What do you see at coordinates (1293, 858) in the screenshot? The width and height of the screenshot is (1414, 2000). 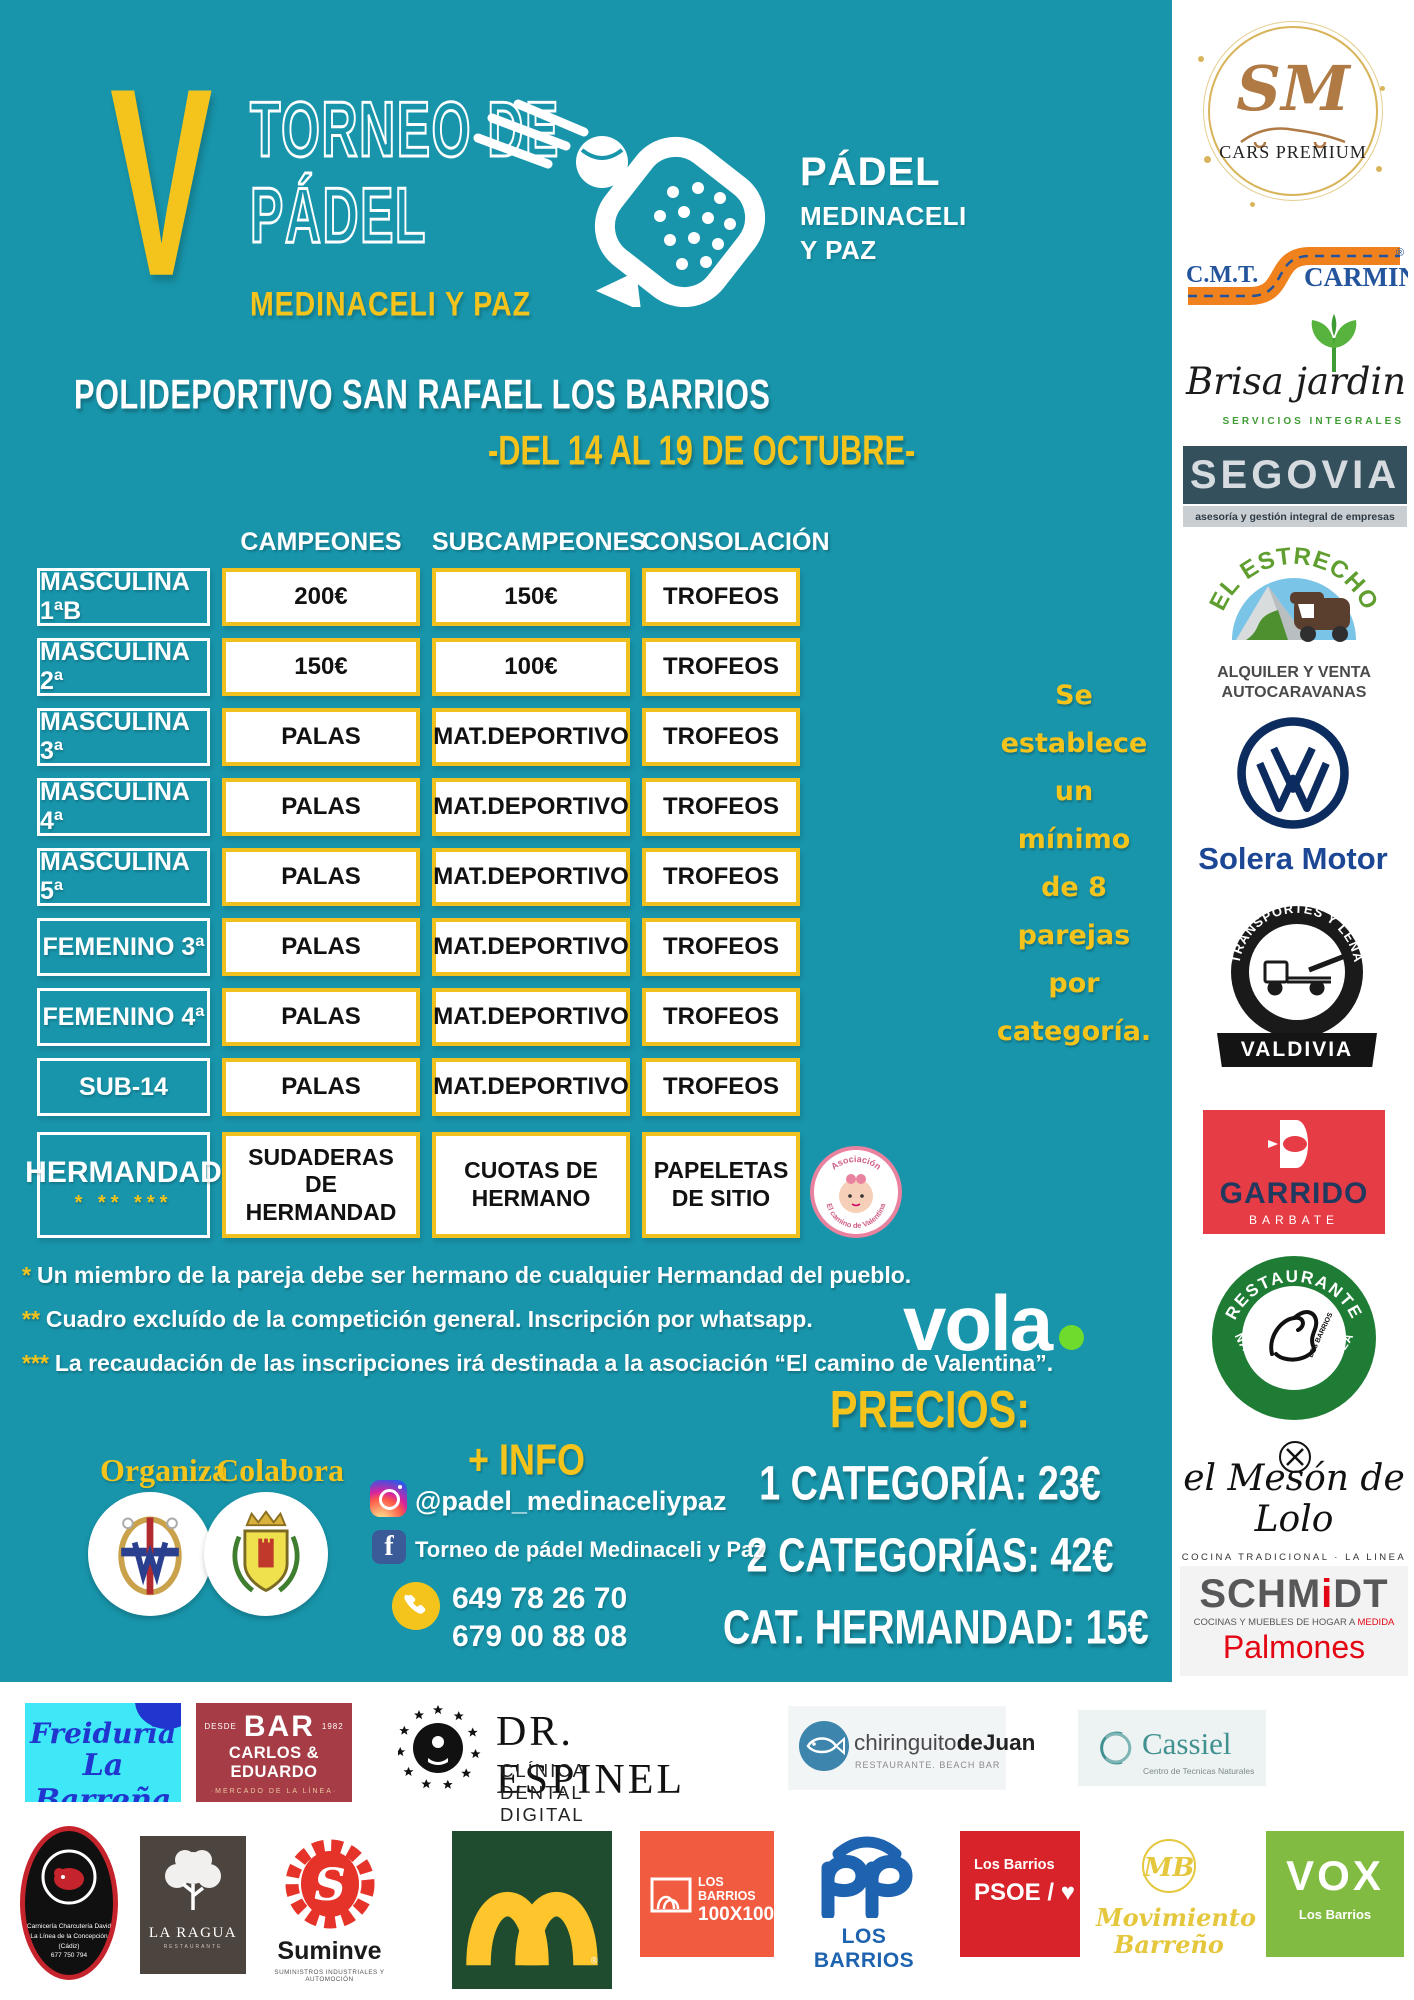 I see `solera-motor-name: Solera Motor` at bounding box center [1293, 858].